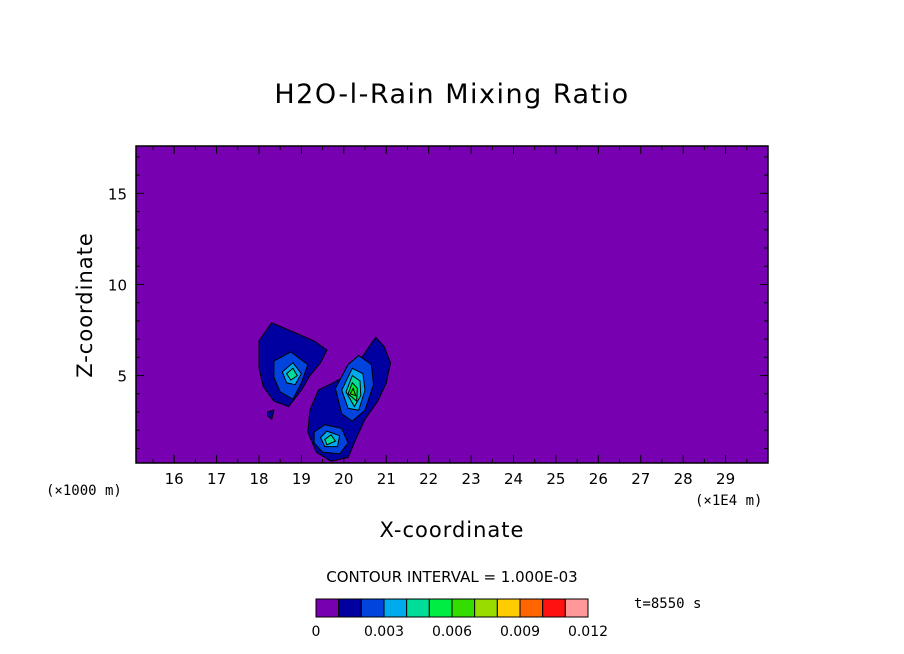 The width and height of the screenshot is (904, 654). What do you see at coordinates (316, 632) in the screenshot?
I see `colorbar-tick-label: 0` at bounding box center [316, 632].